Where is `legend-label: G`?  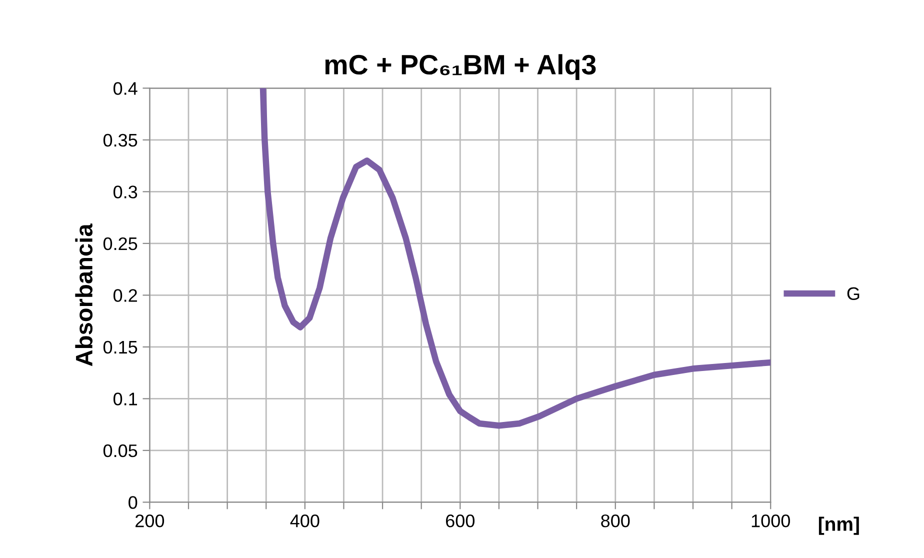
legend-label: G is located at coordinates (853, 293).